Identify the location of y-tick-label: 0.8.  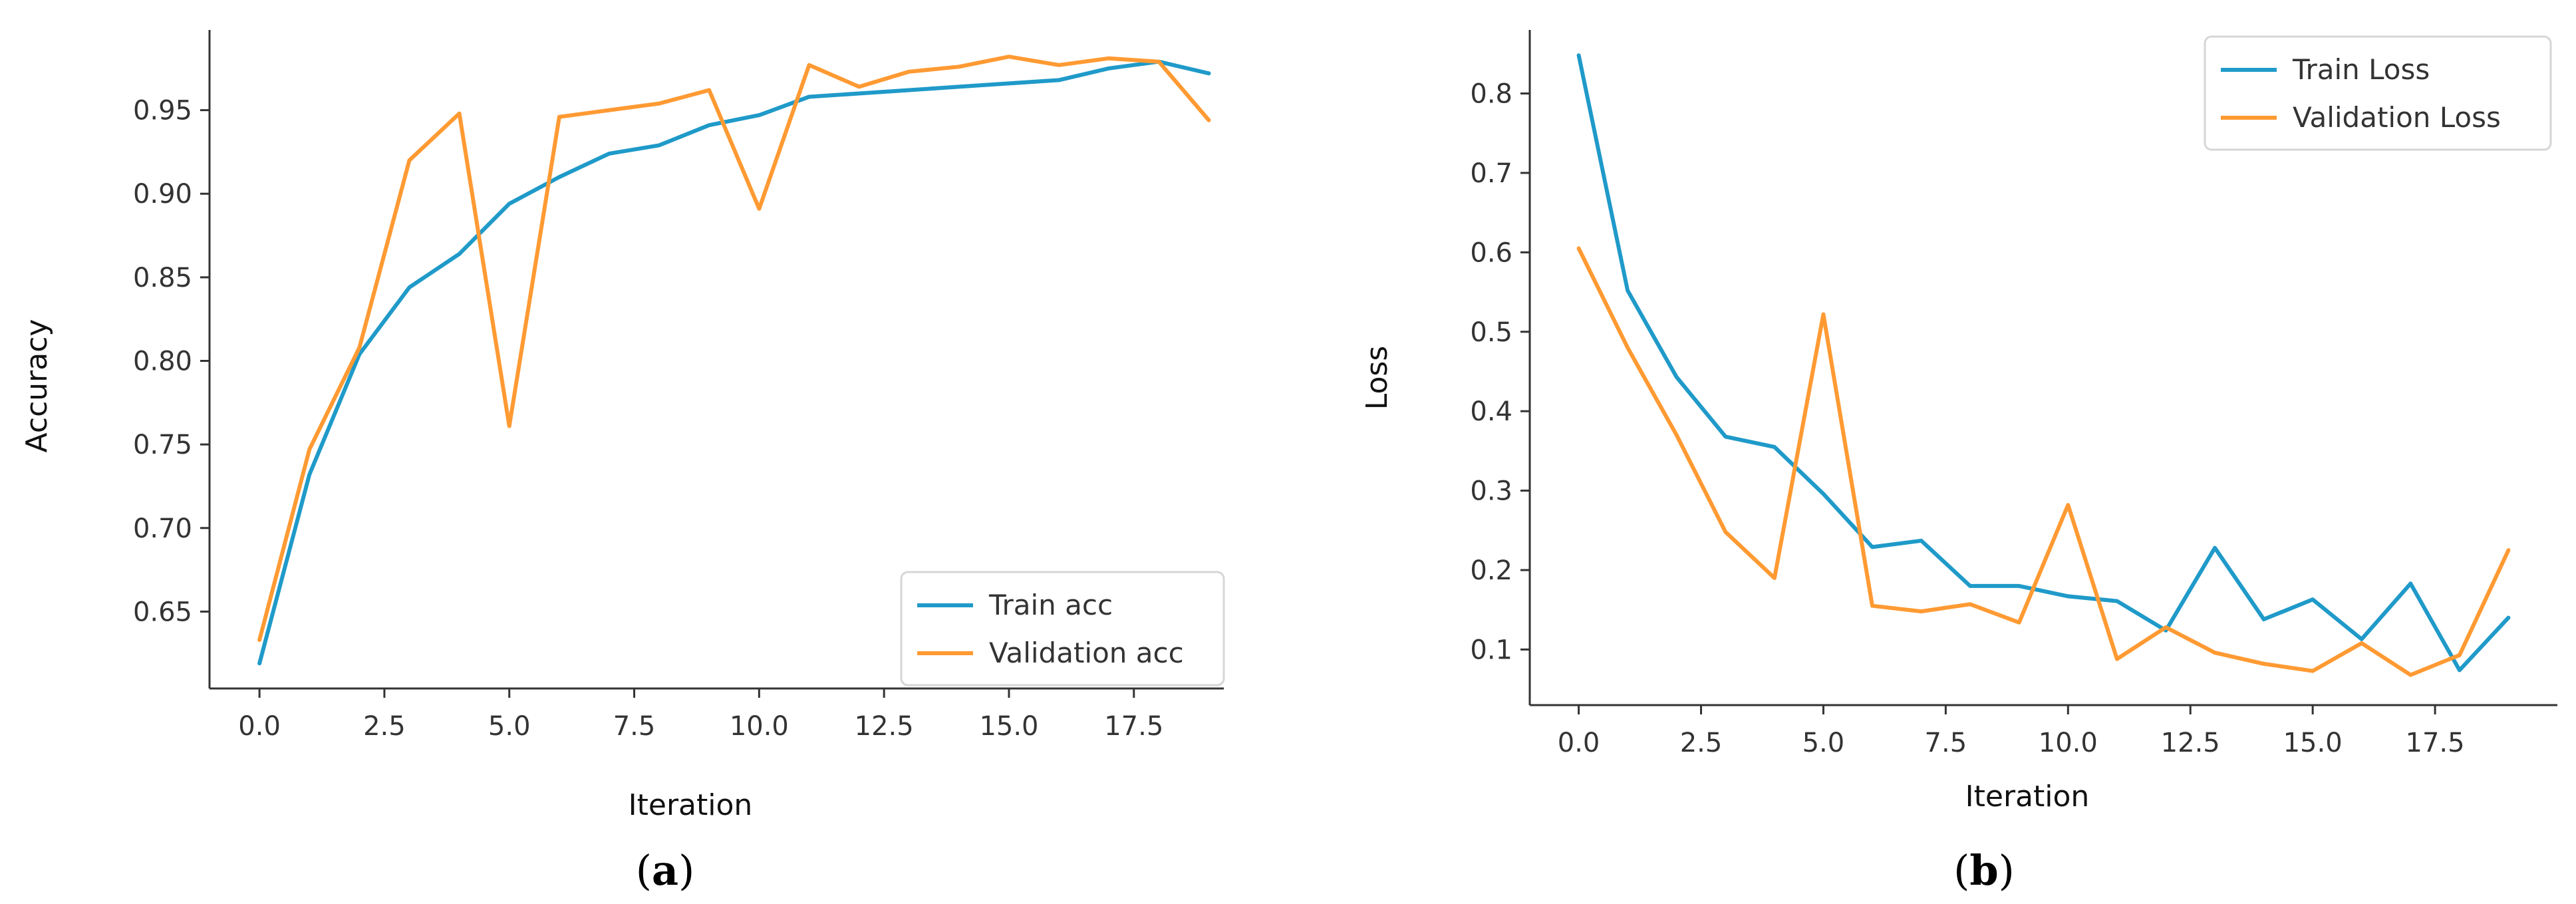
(1491, 94).